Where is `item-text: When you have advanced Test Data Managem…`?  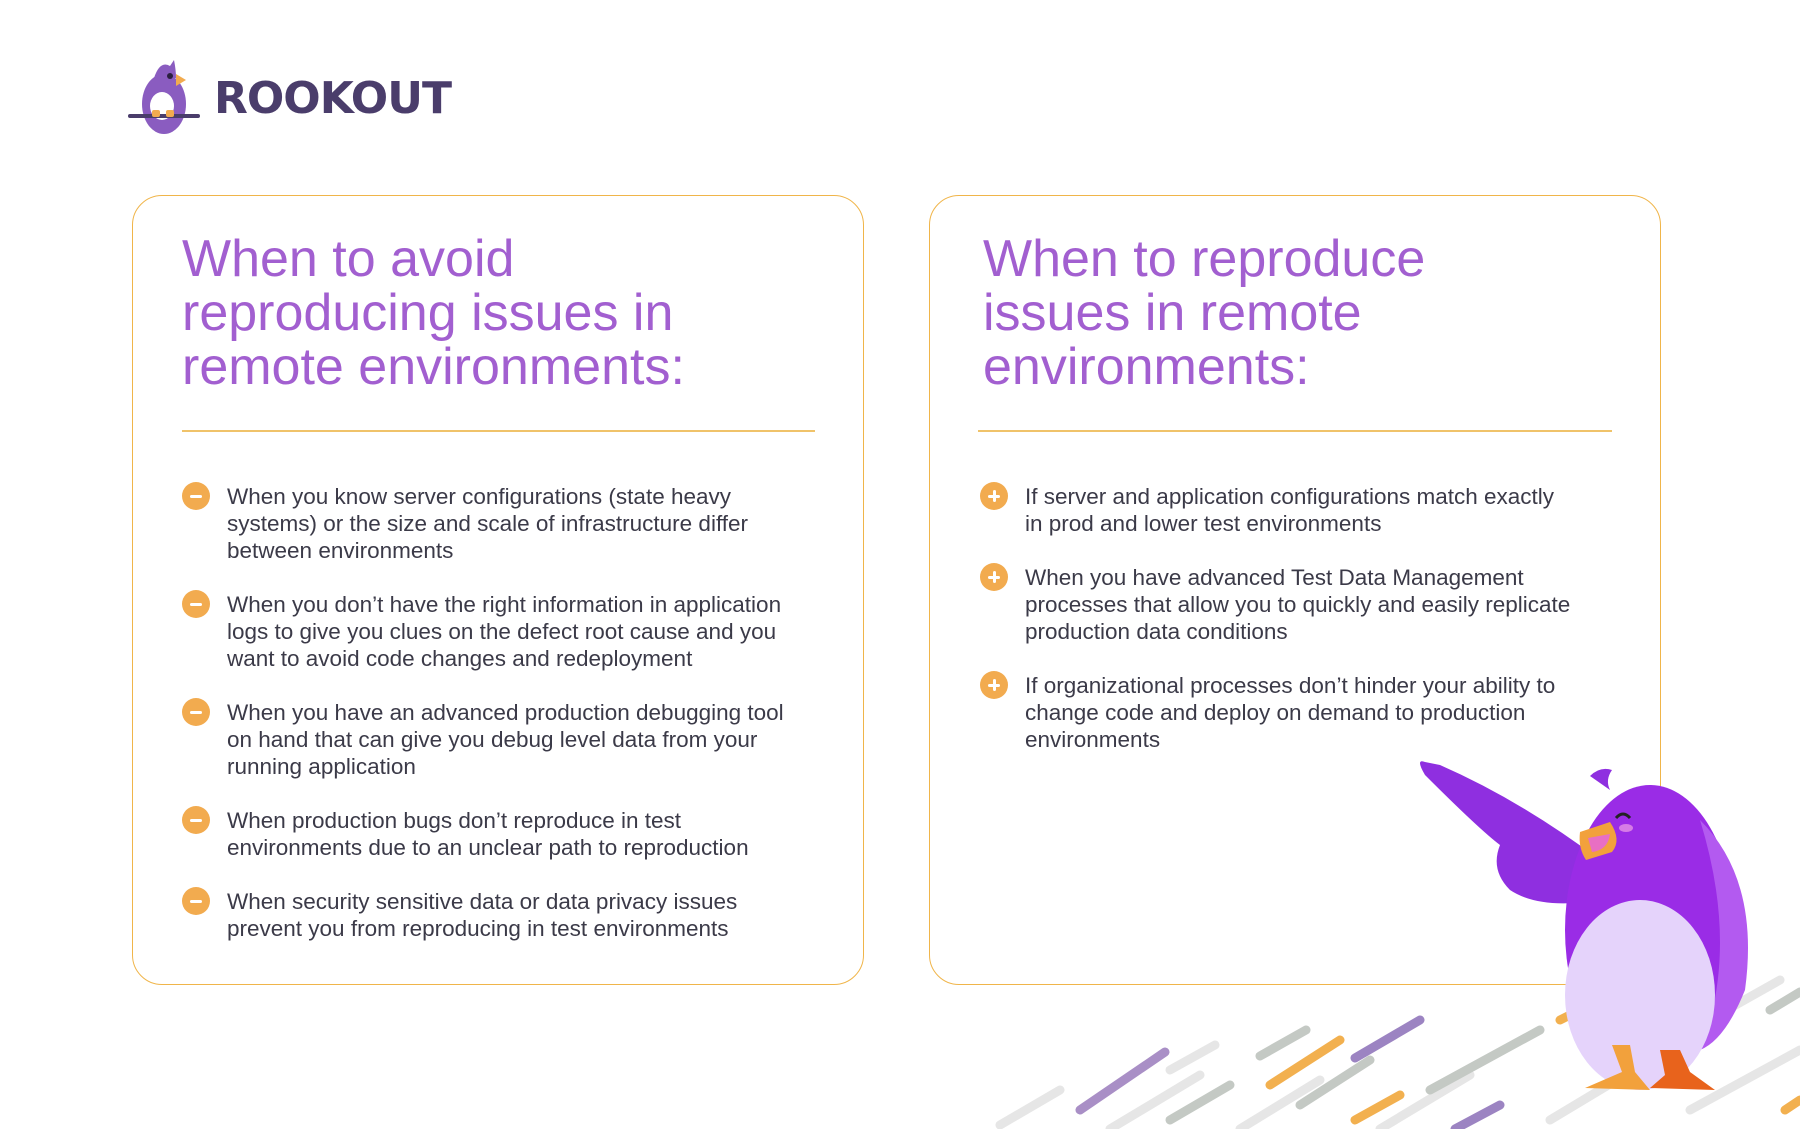
item-text: When you have advanced Test Data Managem… is located at coordinates (1297, 604).